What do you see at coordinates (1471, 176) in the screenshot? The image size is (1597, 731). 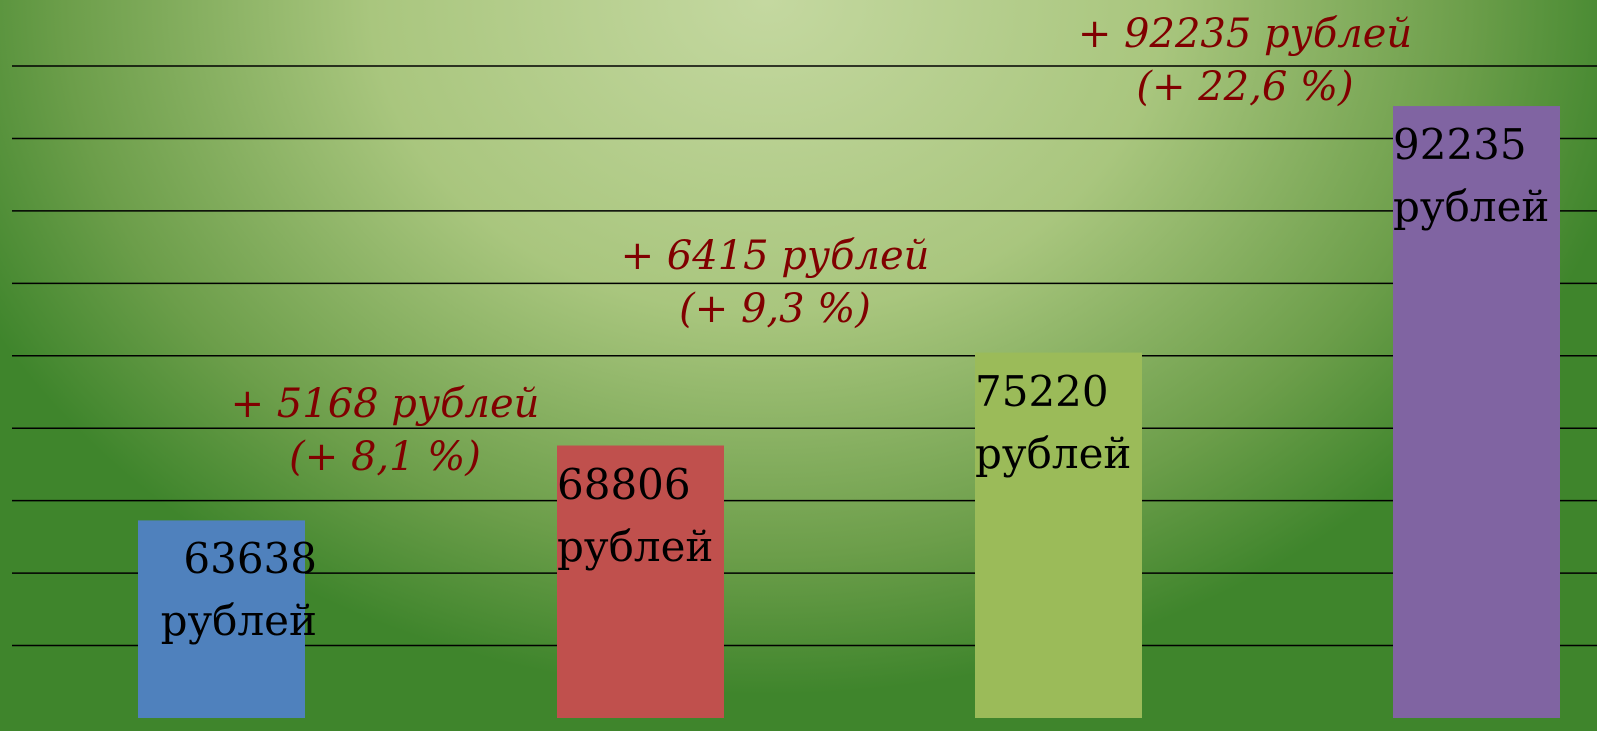 I see `value-label: 92235 рублей` at bounding box center [1471, 176].